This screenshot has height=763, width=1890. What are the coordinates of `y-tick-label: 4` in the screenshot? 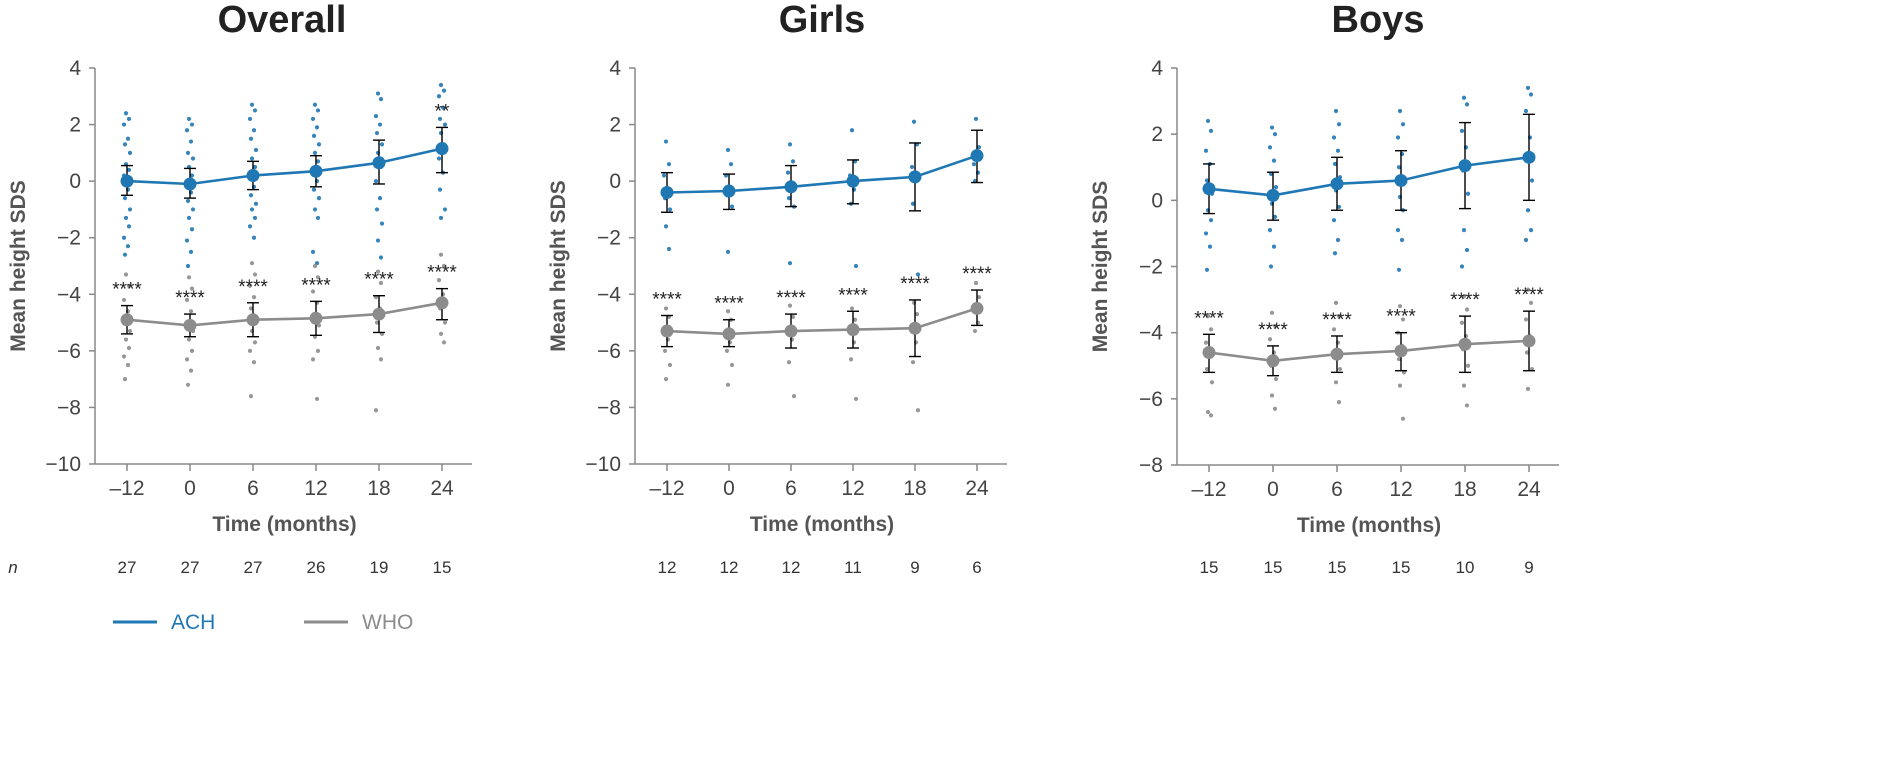 It's located at (615, 68).